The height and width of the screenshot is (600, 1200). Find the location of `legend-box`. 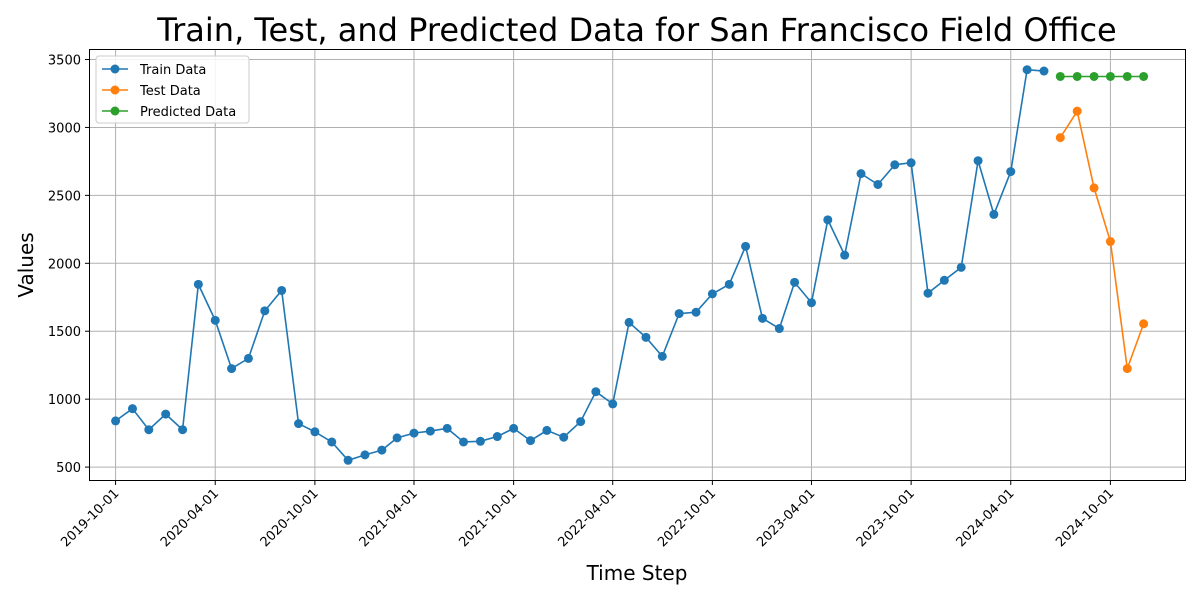

legend-box is located at coordinates (172, 89).